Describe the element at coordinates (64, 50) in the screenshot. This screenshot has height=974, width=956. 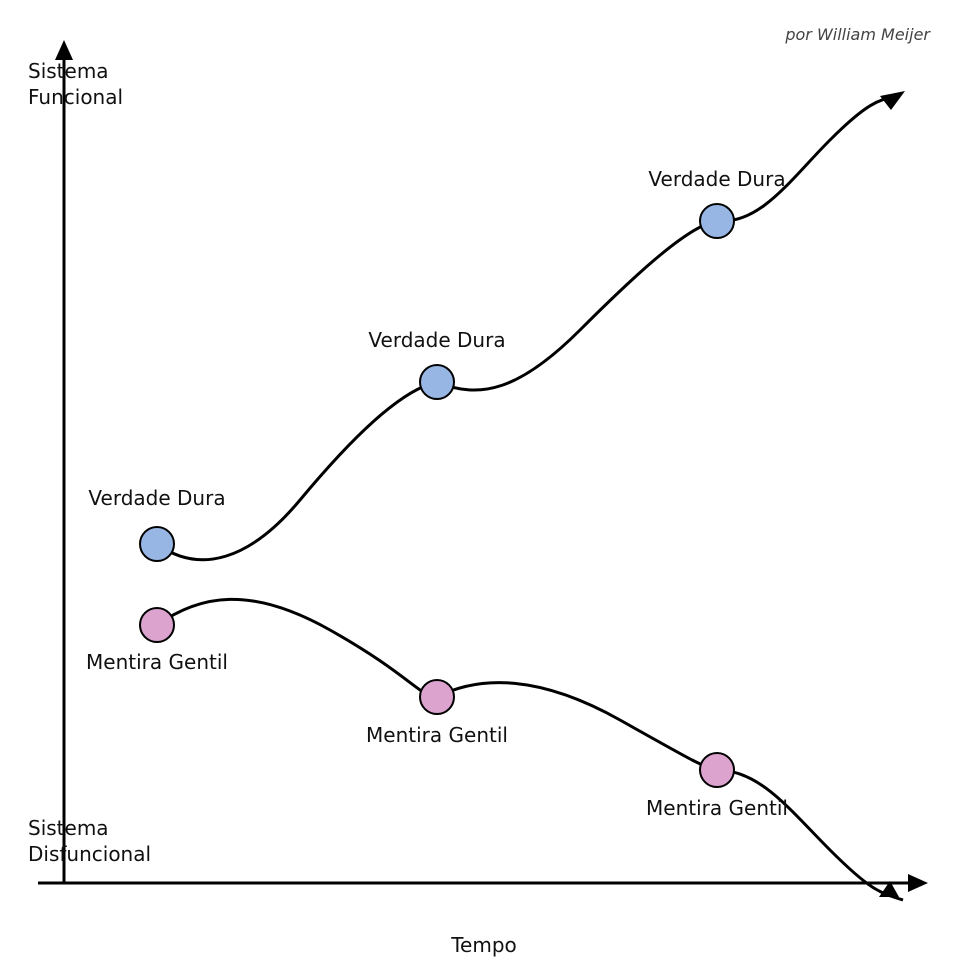
I see `y-axis-arrow` at that location.